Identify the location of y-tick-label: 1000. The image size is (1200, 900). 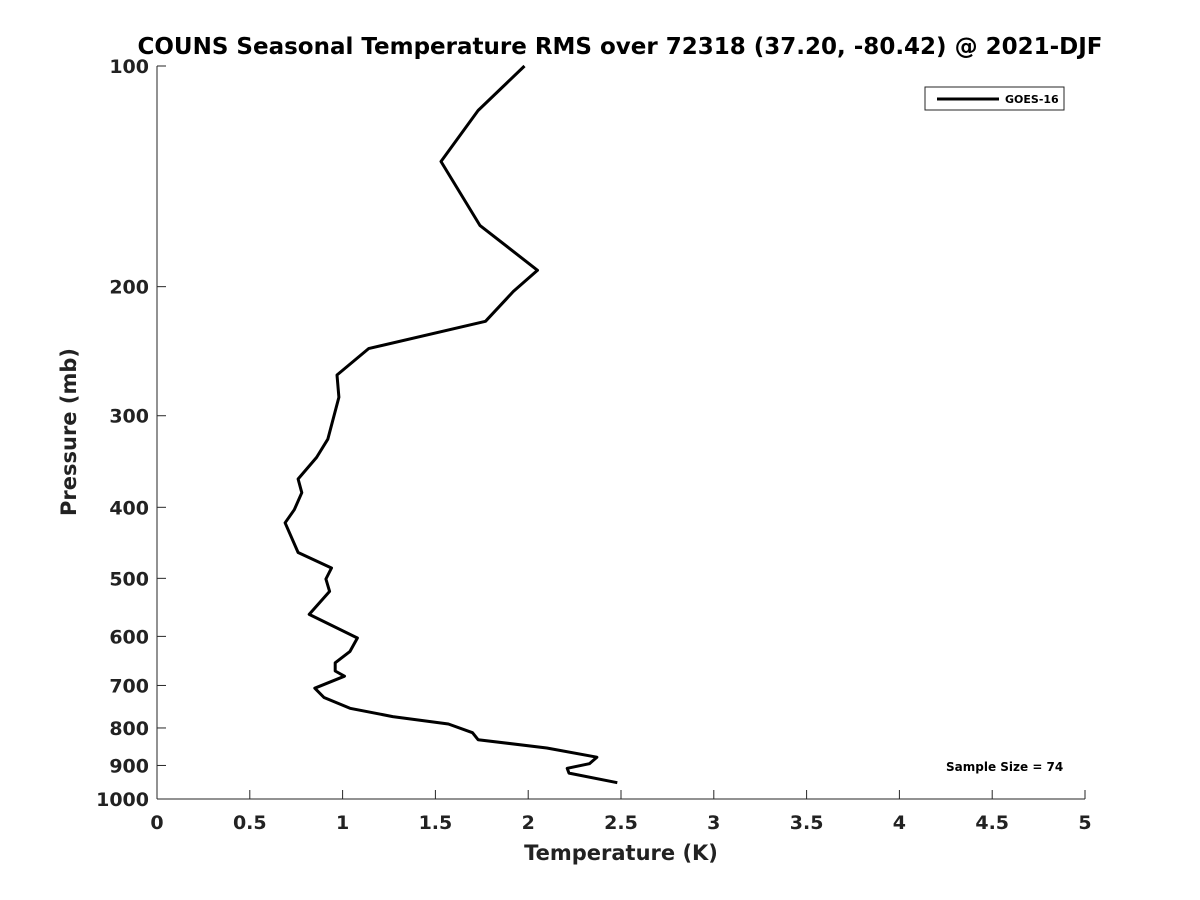
(122, 800).